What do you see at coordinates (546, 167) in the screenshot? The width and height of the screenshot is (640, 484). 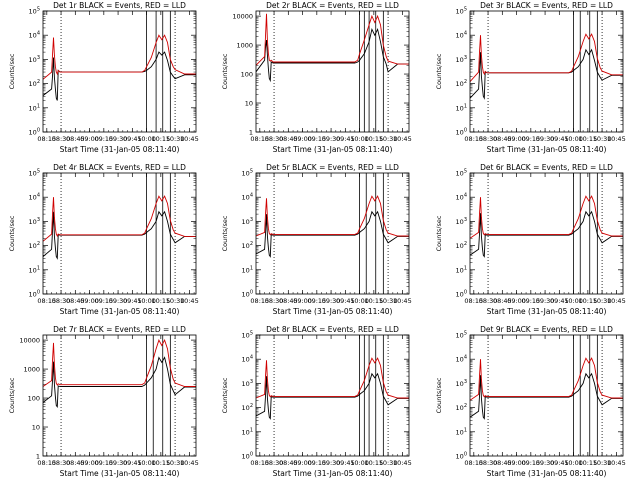 I see `chart-title: Det 6r BLACK = Events, RED = LLD` at bounding box center [546, 167].